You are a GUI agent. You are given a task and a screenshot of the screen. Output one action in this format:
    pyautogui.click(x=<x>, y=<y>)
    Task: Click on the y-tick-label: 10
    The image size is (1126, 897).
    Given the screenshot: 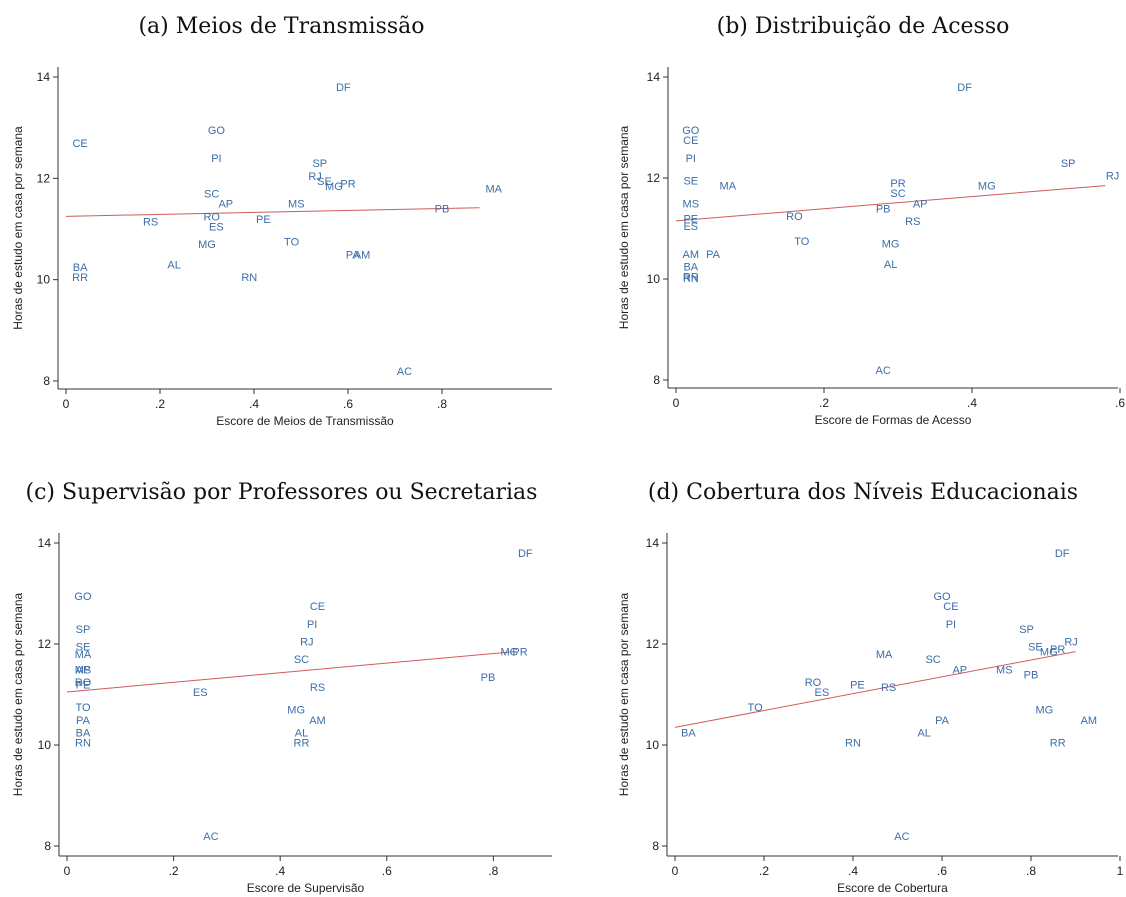 What is the action you would take?
    pyautogui.click(x=654, y=279)
    